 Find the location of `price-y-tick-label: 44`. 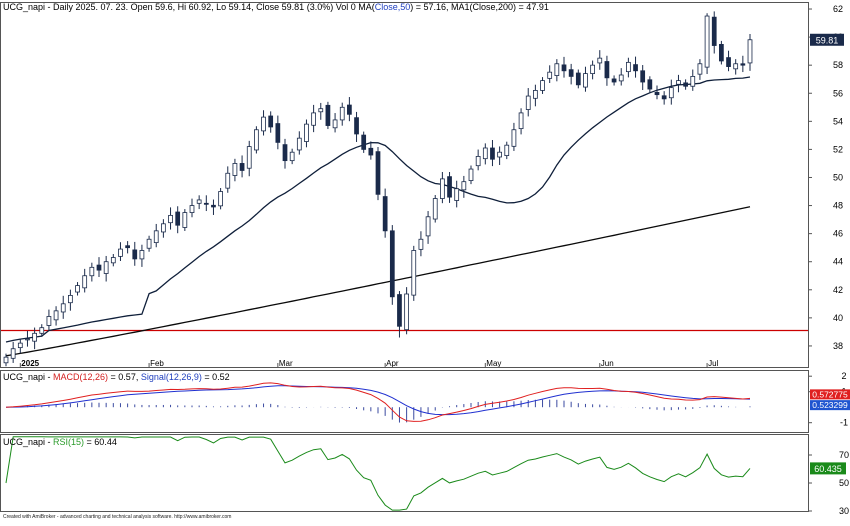

price-y-tick-label: 44 is located at coordinates (838, 262).